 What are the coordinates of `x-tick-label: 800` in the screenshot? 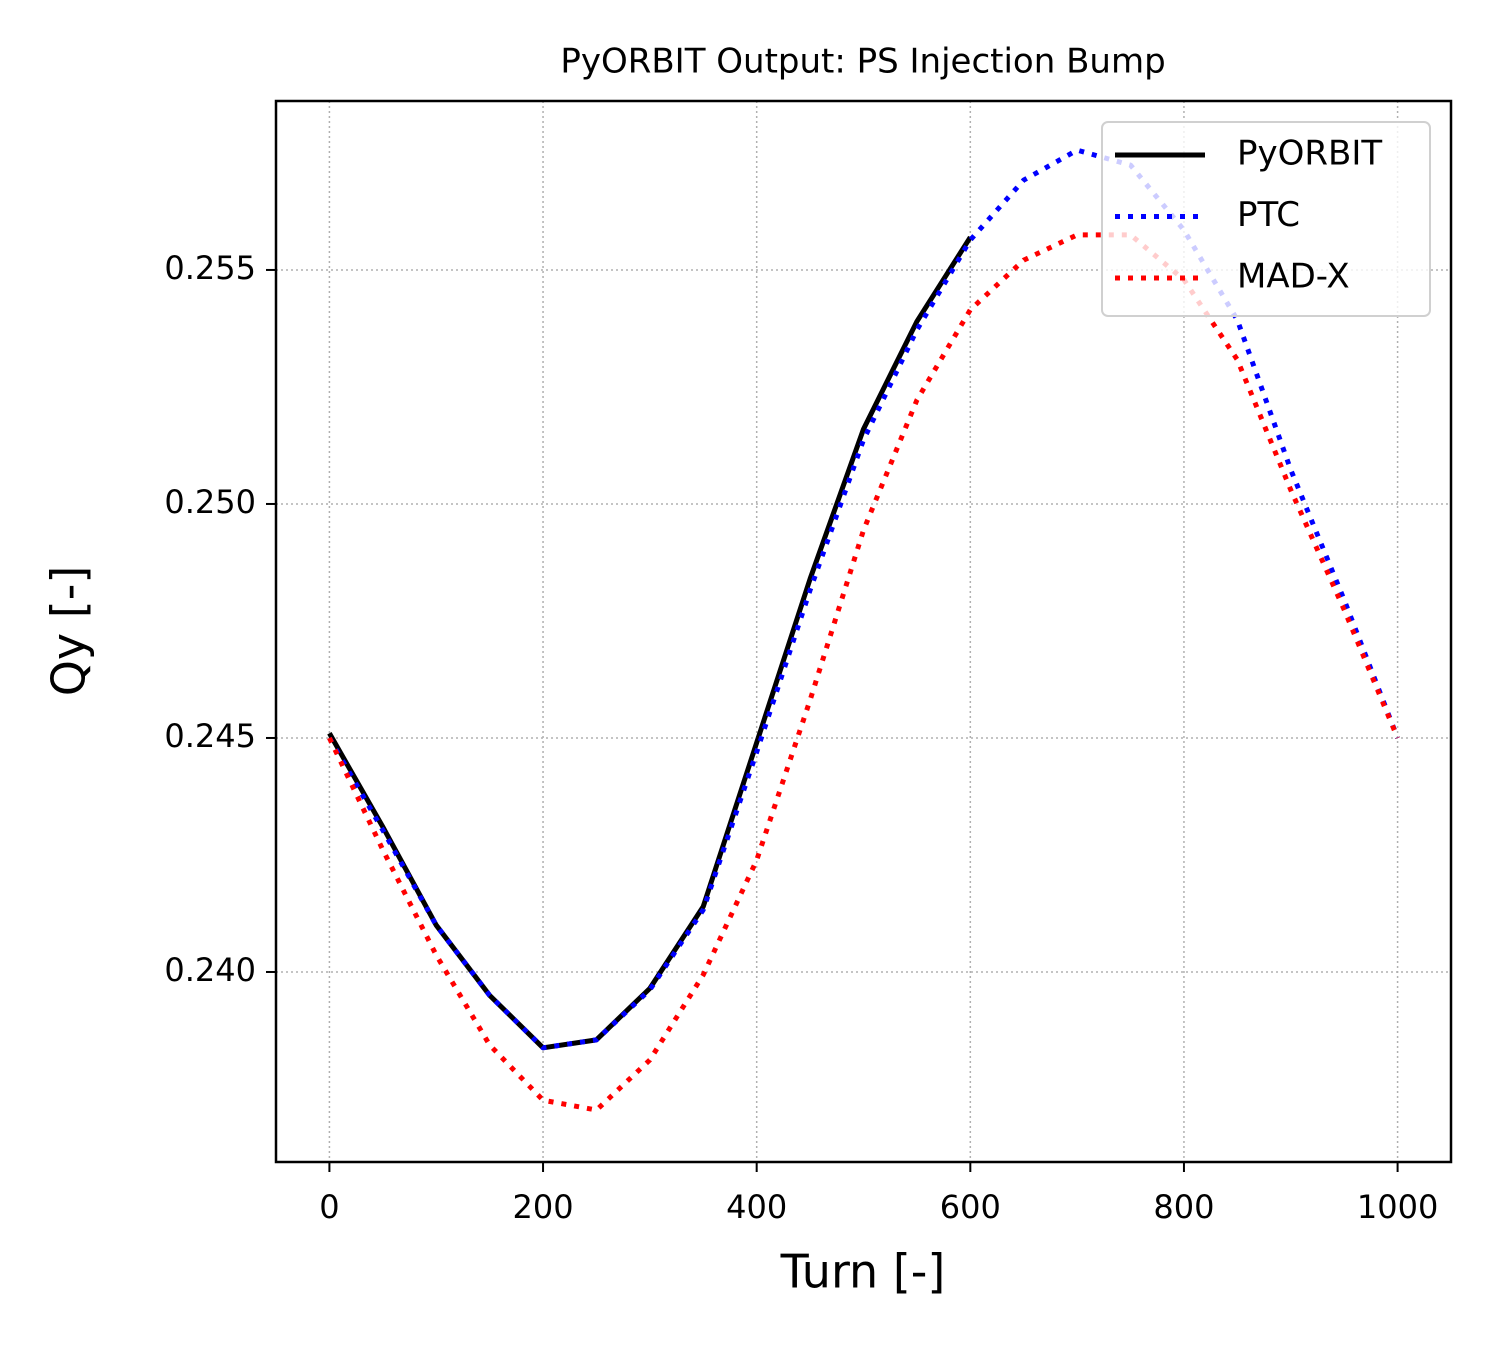 It's located at (1183, 1207).